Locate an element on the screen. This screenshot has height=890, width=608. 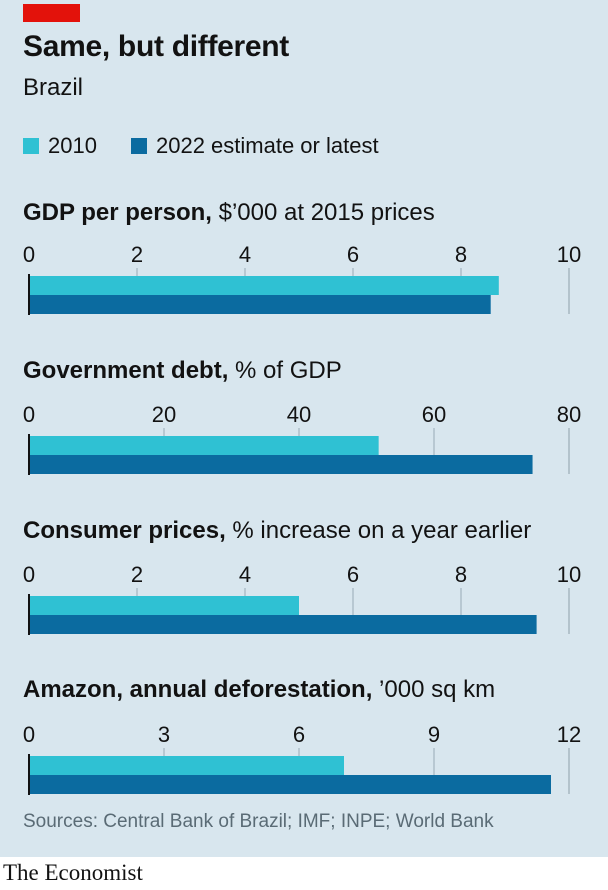
panel-title-cpi-bold: Consumer prices, is located at coordinates (124, 530).